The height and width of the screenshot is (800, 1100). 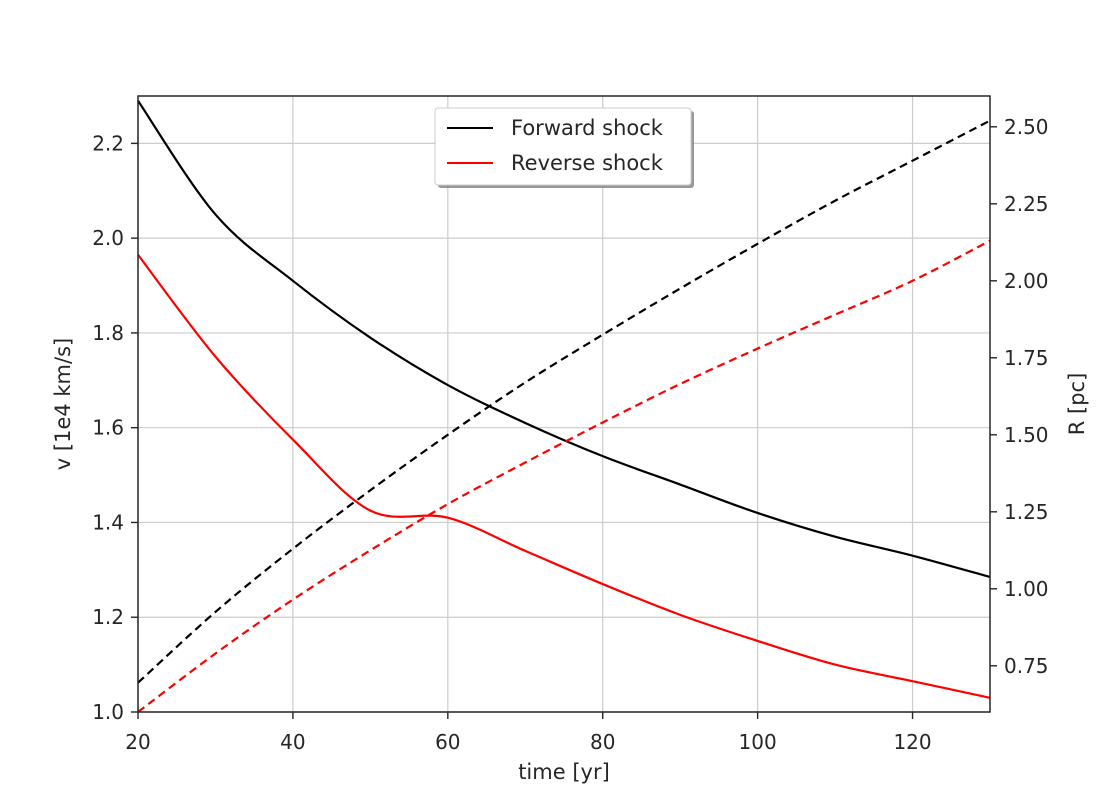 I want to click on y-right-tick-label: 1.00, so click(x=1026, y=589).